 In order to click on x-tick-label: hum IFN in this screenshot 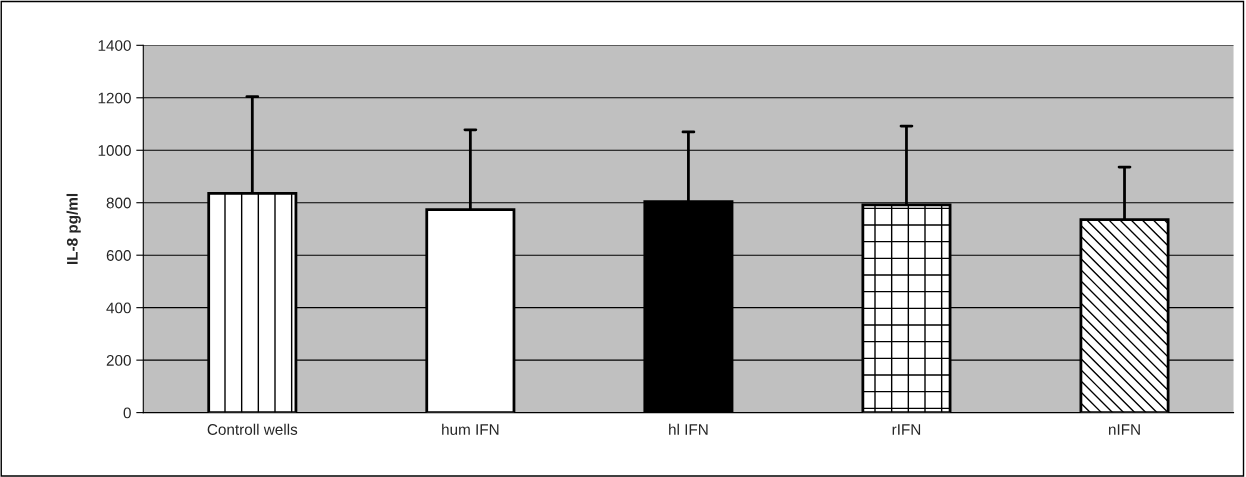, I will do `click(470, 429)`.